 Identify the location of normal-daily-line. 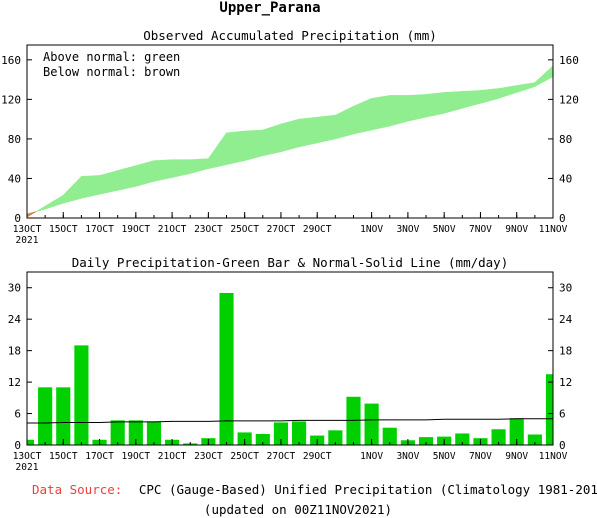
(290, 421).